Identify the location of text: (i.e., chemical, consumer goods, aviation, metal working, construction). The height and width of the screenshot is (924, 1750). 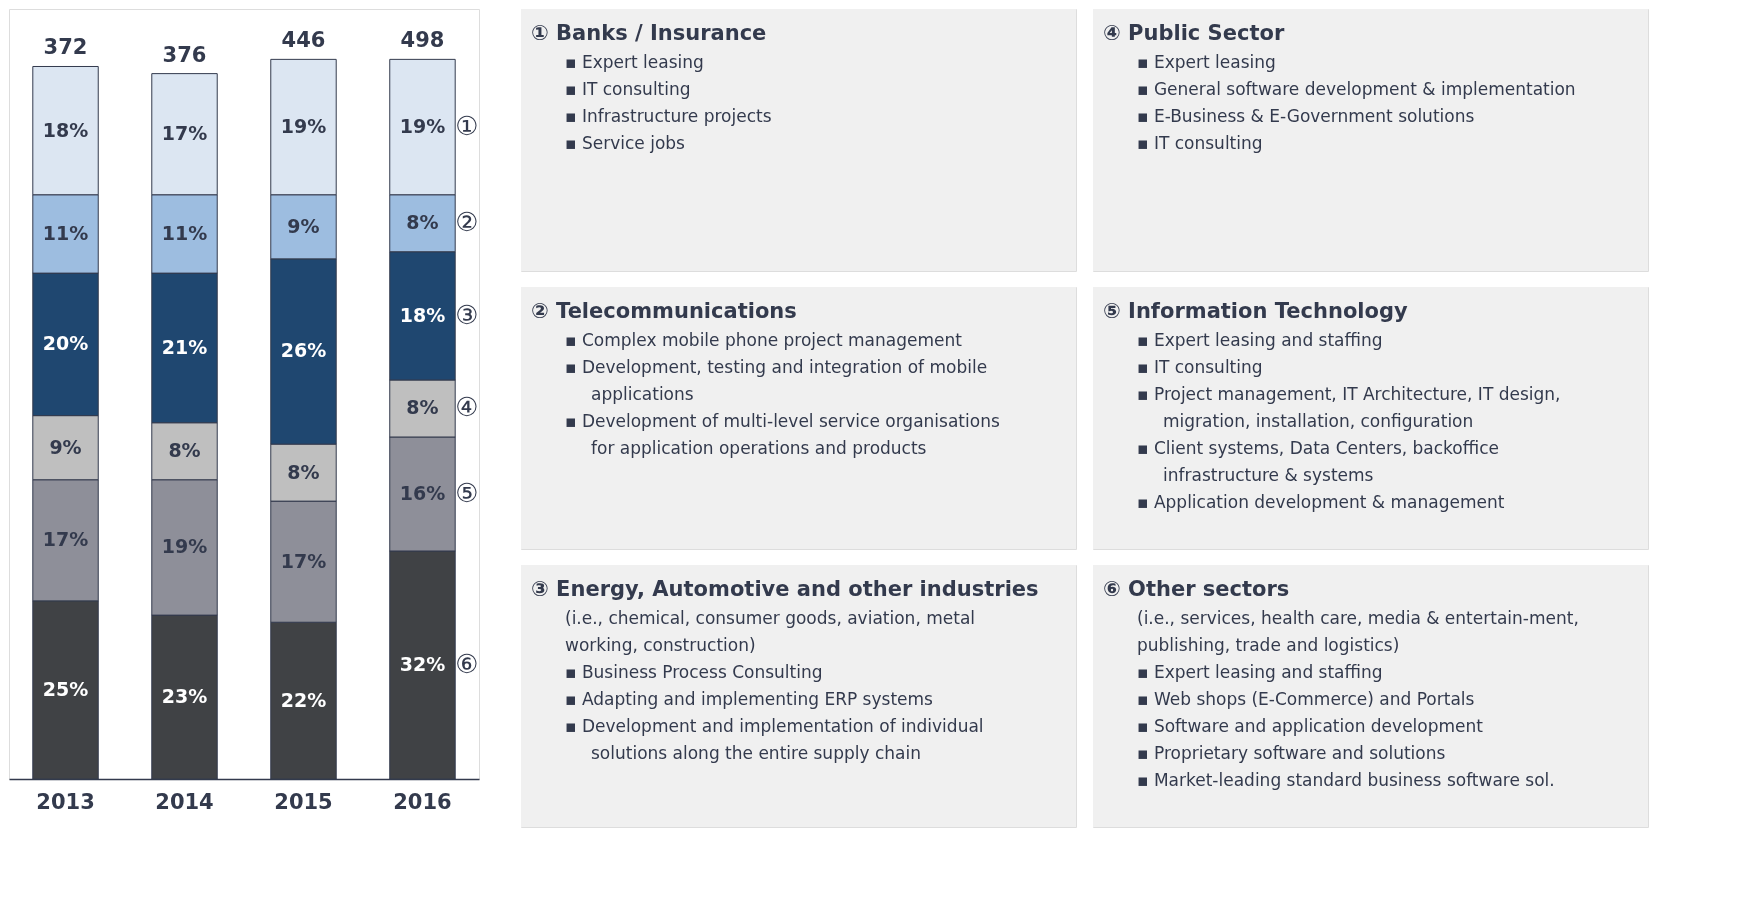
(770, 631).